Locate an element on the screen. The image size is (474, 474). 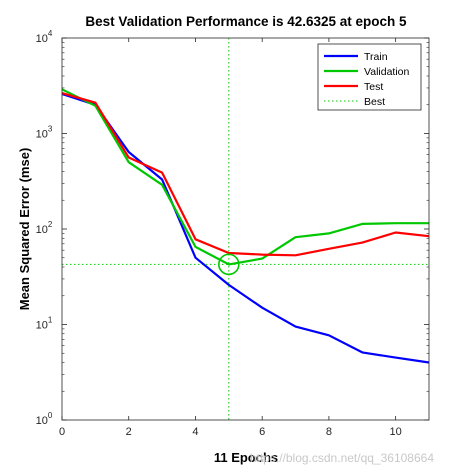
legend-label-train: Train is located at coordinates (376, 57).